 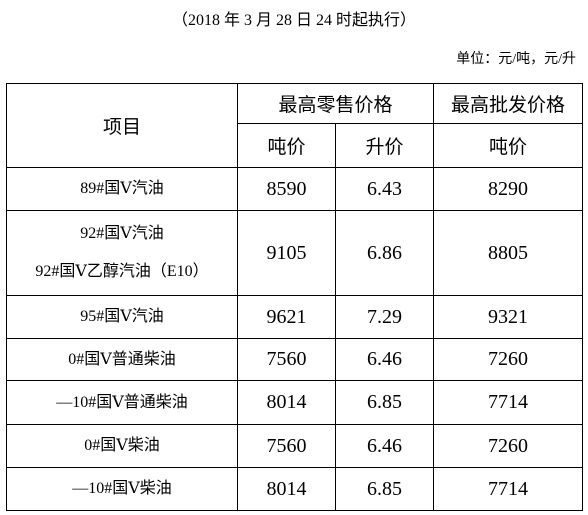 I want to click on table-row: 89#国Ⅴ汽油 8590 6.43 8290, so click(x=295, y=189).